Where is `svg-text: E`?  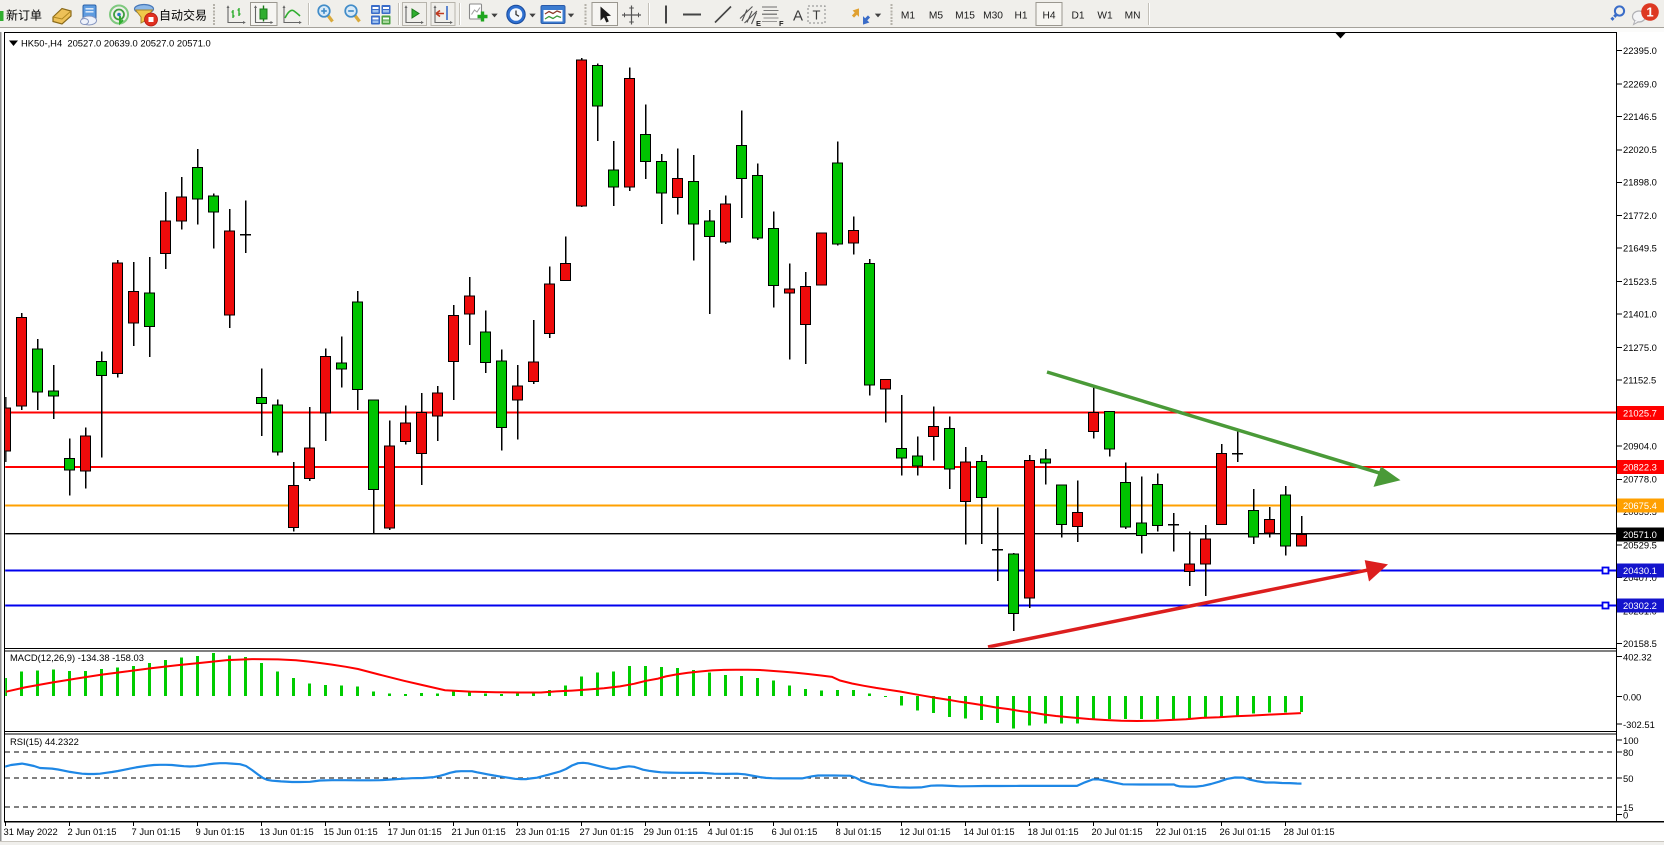
svg-text: E is located at coordinates (758, 23).